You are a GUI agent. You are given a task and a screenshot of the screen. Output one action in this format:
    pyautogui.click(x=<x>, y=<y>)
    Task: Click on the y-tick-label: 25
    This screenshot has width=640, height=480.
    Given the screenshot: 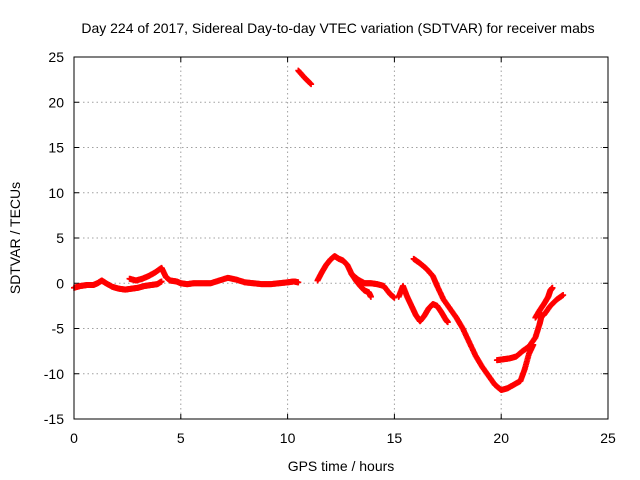 What is the action you would take?
    pyautogui.click(x=56, y=57)
    